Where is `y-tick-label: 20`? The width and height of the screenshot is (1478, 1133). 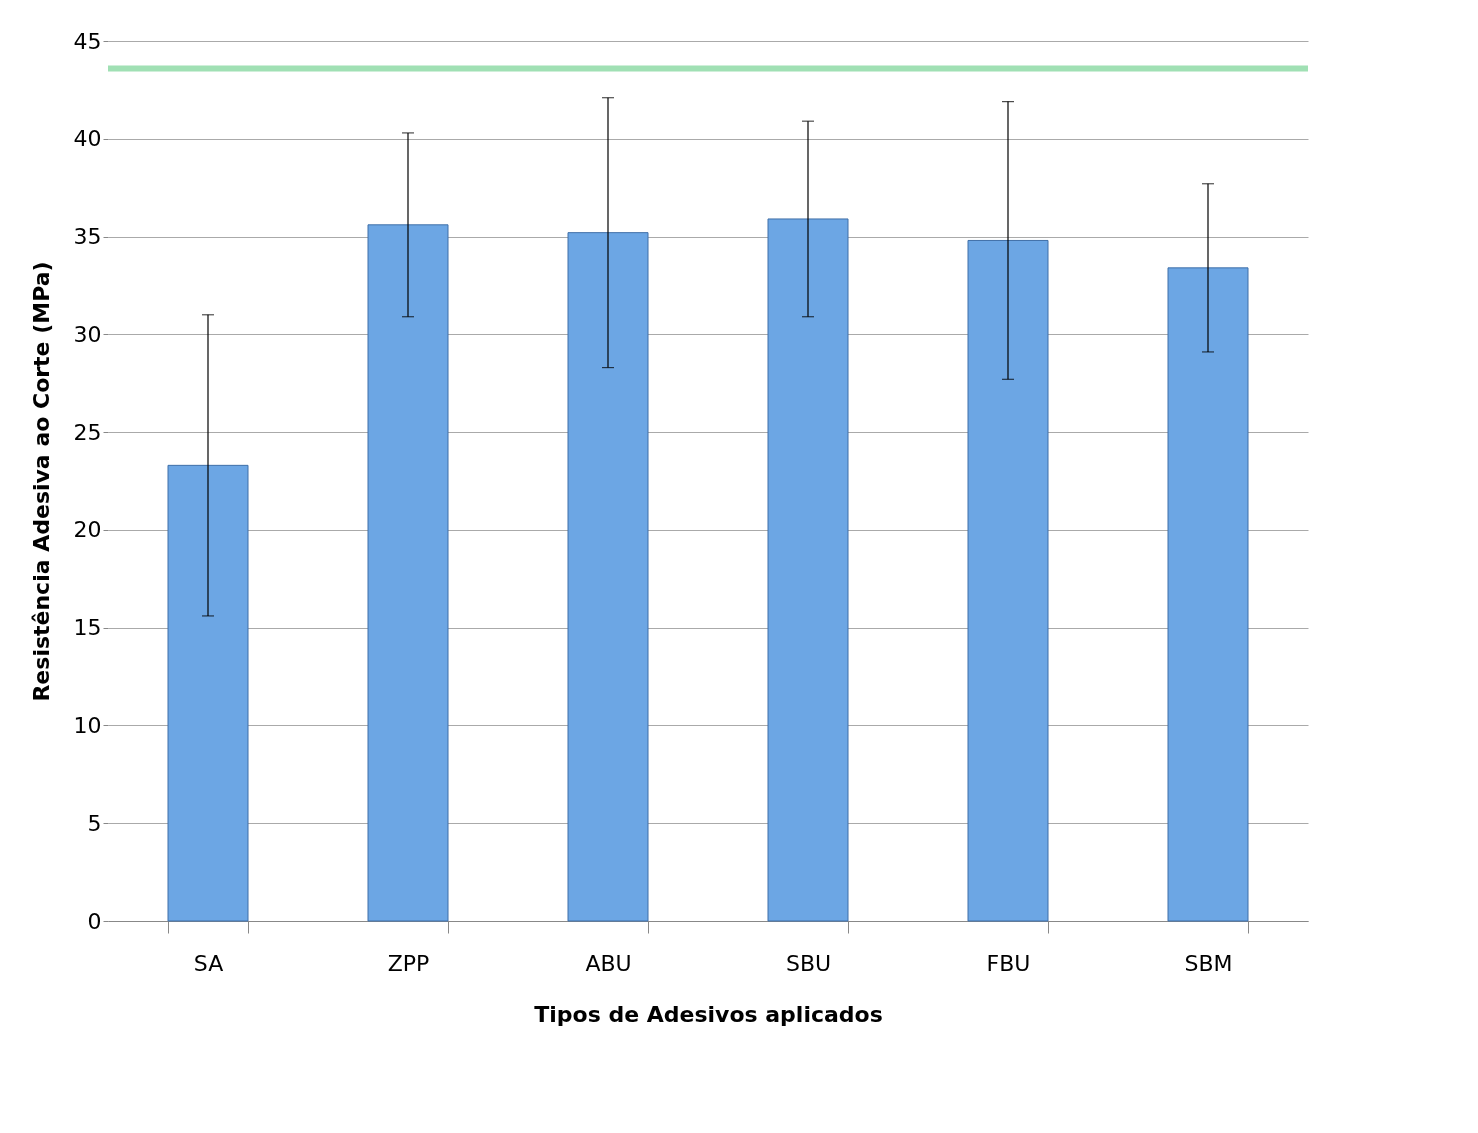 y-tick-label: 20 is located at coordinates (87, 530).